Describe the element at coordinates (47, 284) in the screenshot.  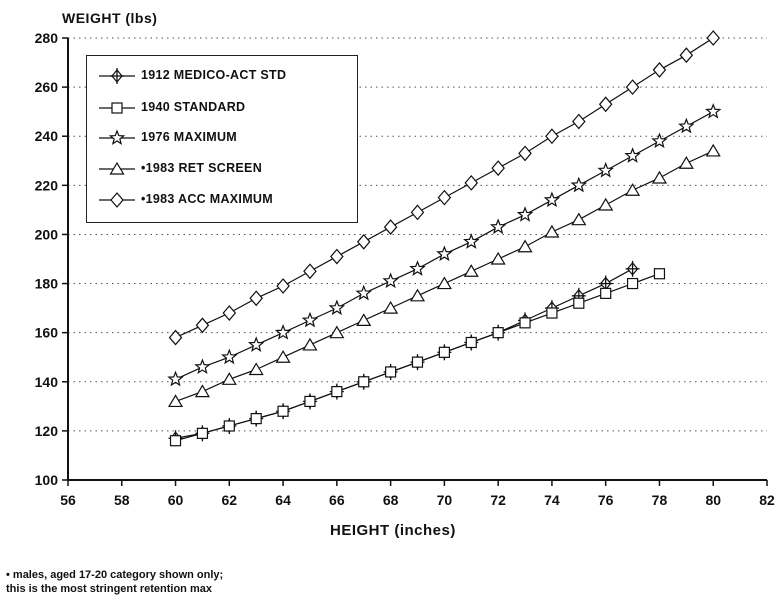
I see `y-tick-label: 180` at that location.